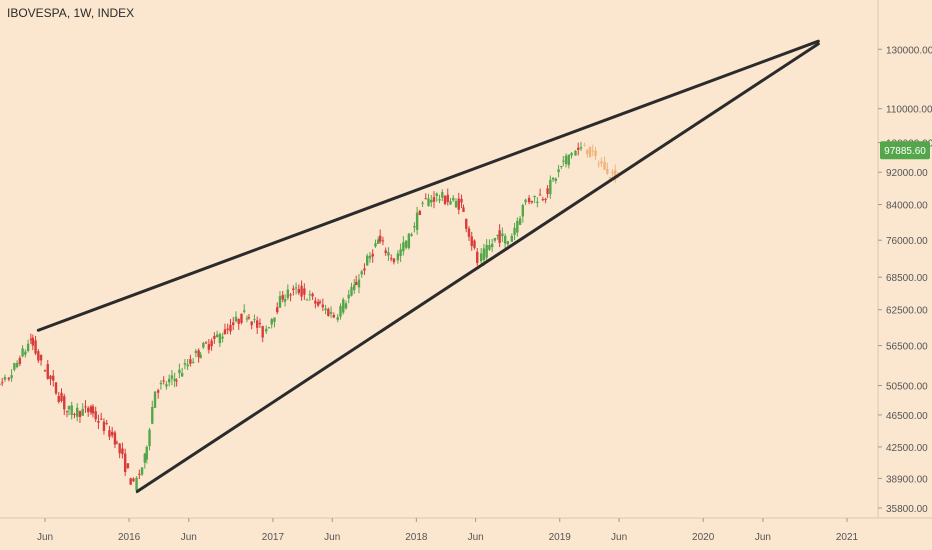 The image size is (932, 550). Describe the element at coordinates (907, 479) in the screenshot. I see `y-tick-label: 38900.00` at that location.